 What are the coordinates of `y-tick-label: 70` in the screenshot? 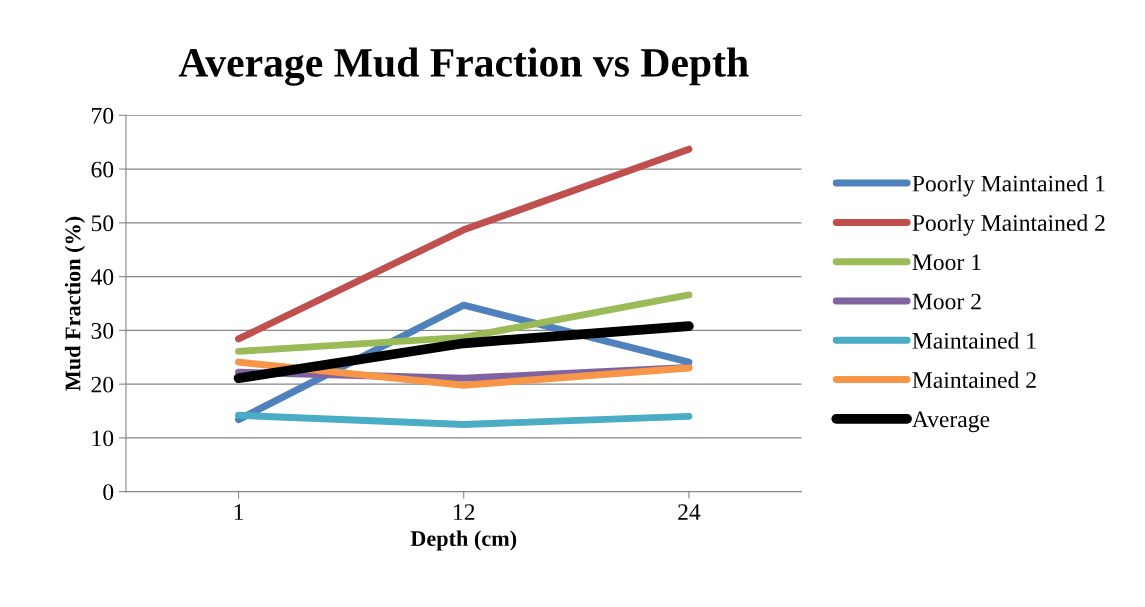 It's located at (103, 115).